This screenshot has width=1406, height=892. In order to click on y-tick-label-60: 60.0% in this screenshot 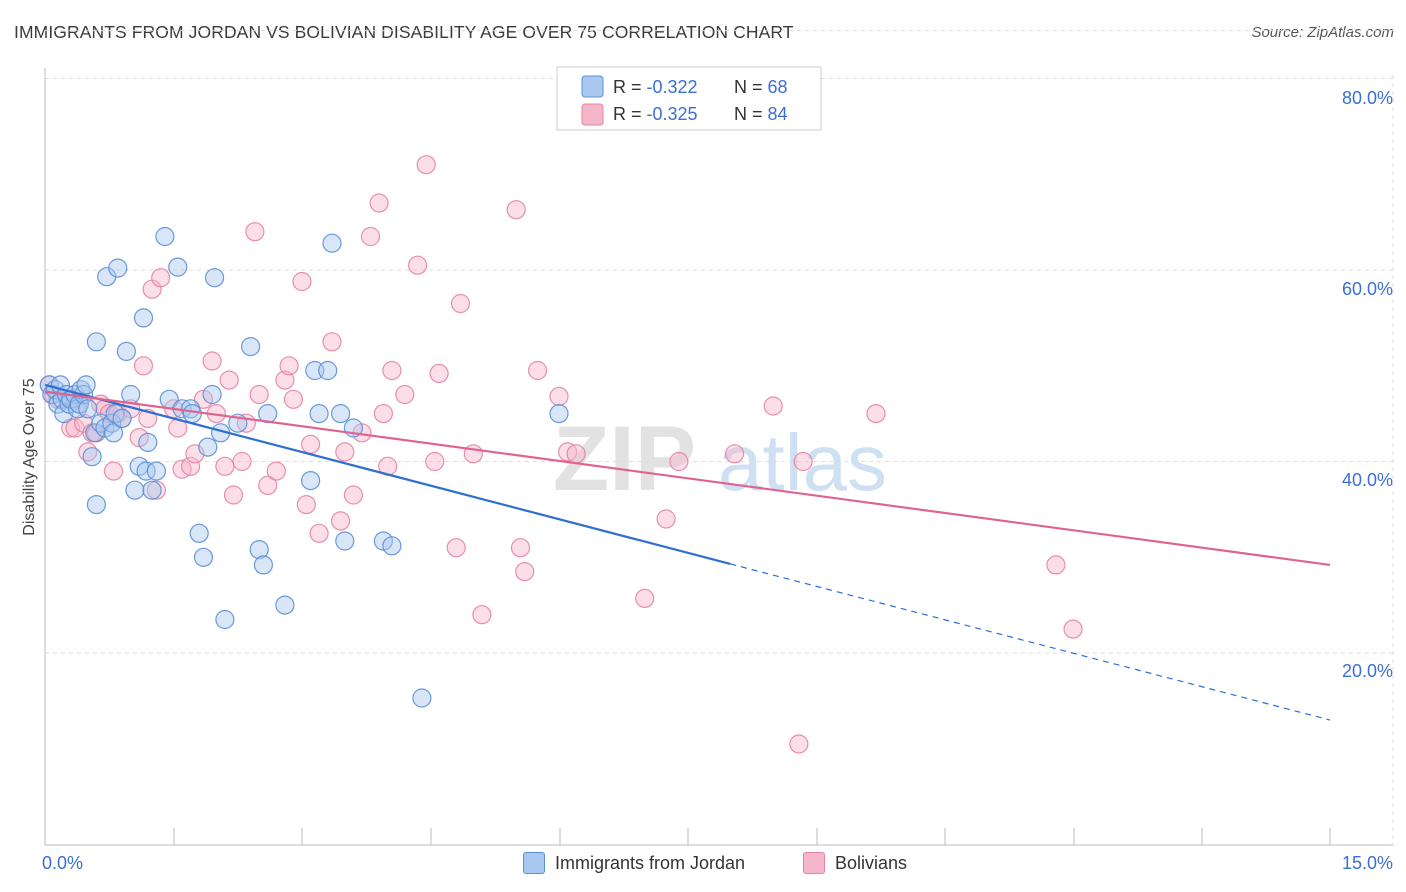, I will do `click(1367, 289)`.